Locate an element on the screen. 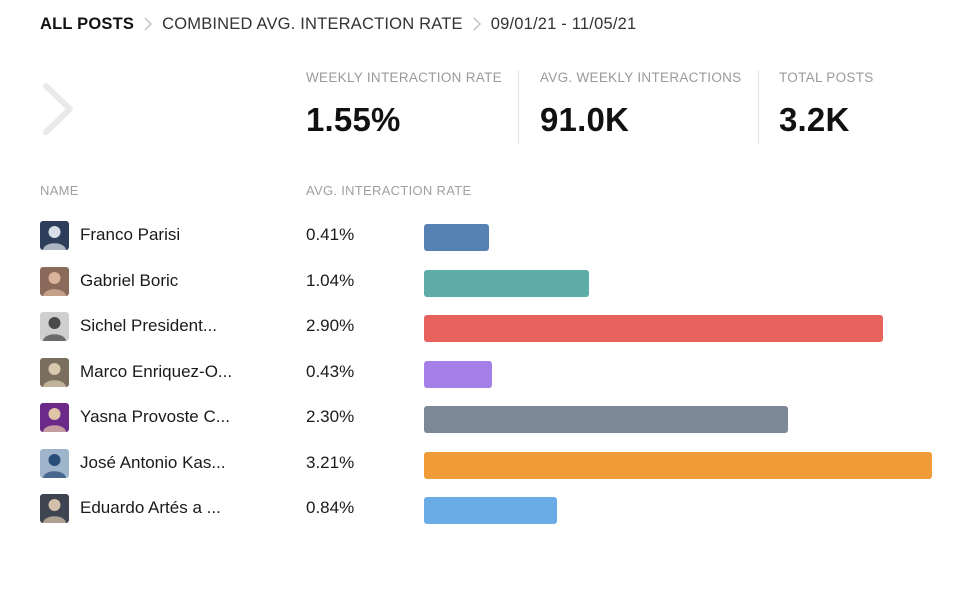 The image size is (974, 589). column-header-name: NAME is located at coordinates (59, 190).